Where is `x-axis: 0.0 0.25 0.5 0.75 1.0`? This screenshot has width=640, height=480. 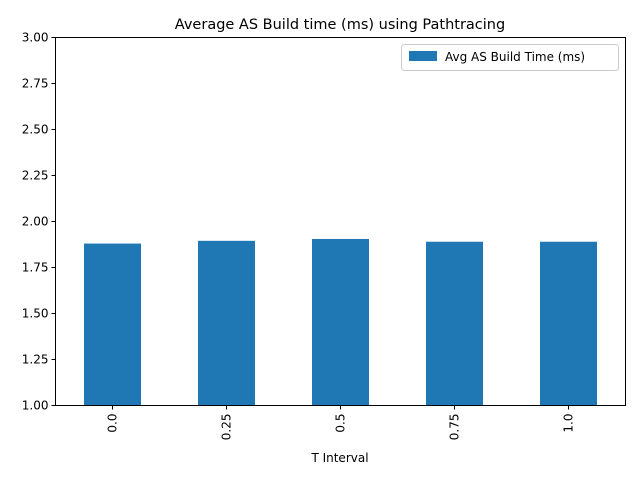 x-axis: 0.0 0.25 0.5 0.75 1.0 is located at coordinates (341, 423).